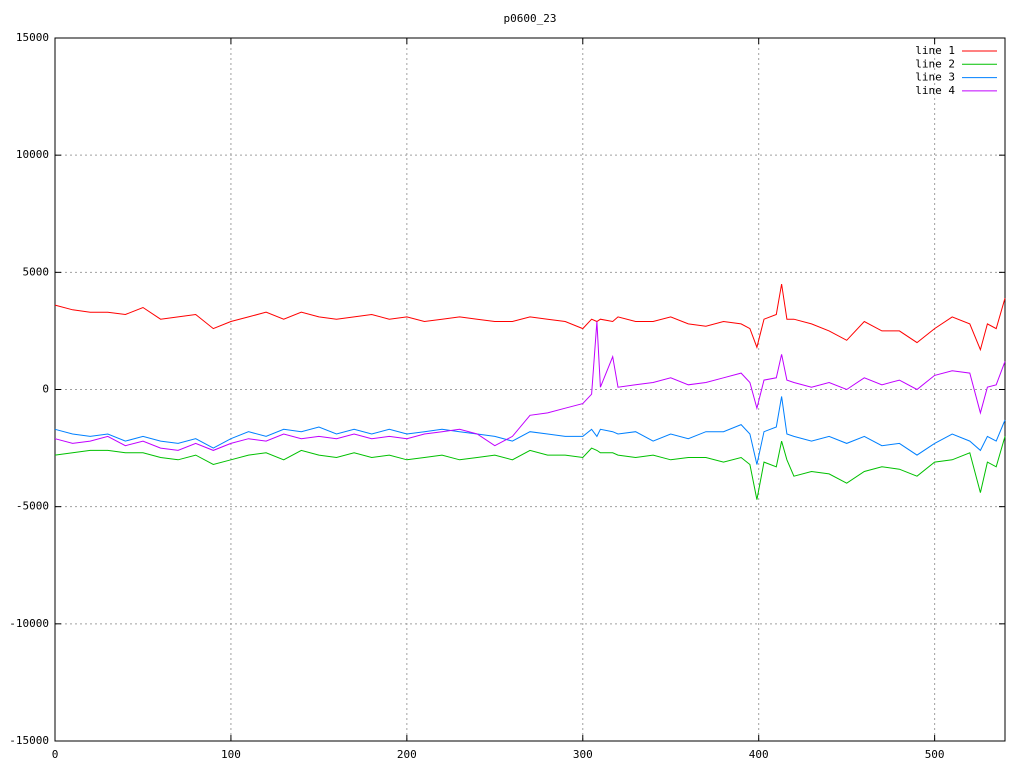  What do you see at coordinates (935, 754) in the screenshot?
I see `x-tick-label: 500` at bounding box center [935, 754].